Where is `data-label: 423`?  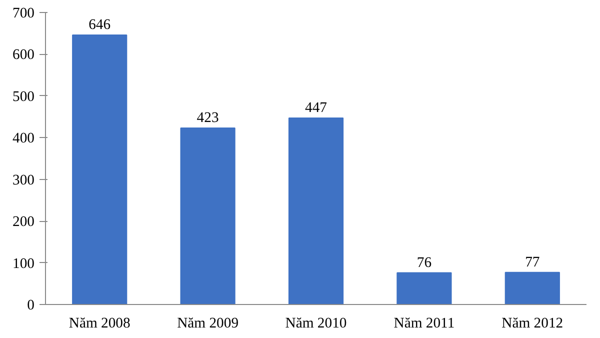
data-label: 423 is located at coordinates (207, 118).